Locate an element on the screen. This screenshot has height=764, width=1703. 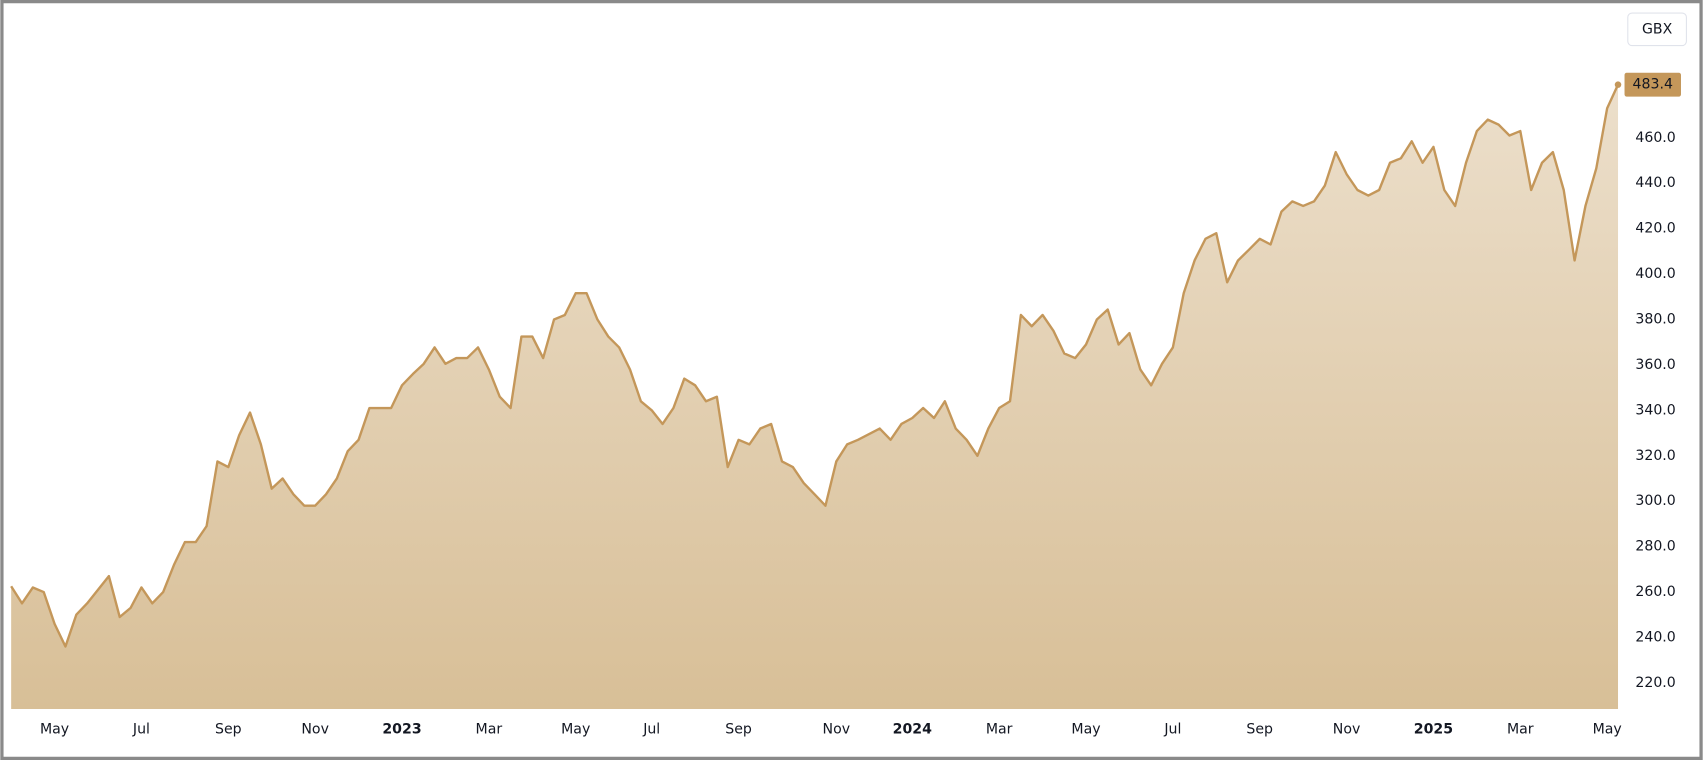
y-tick-label: 320.0 is located at coordinates (1655, 456).